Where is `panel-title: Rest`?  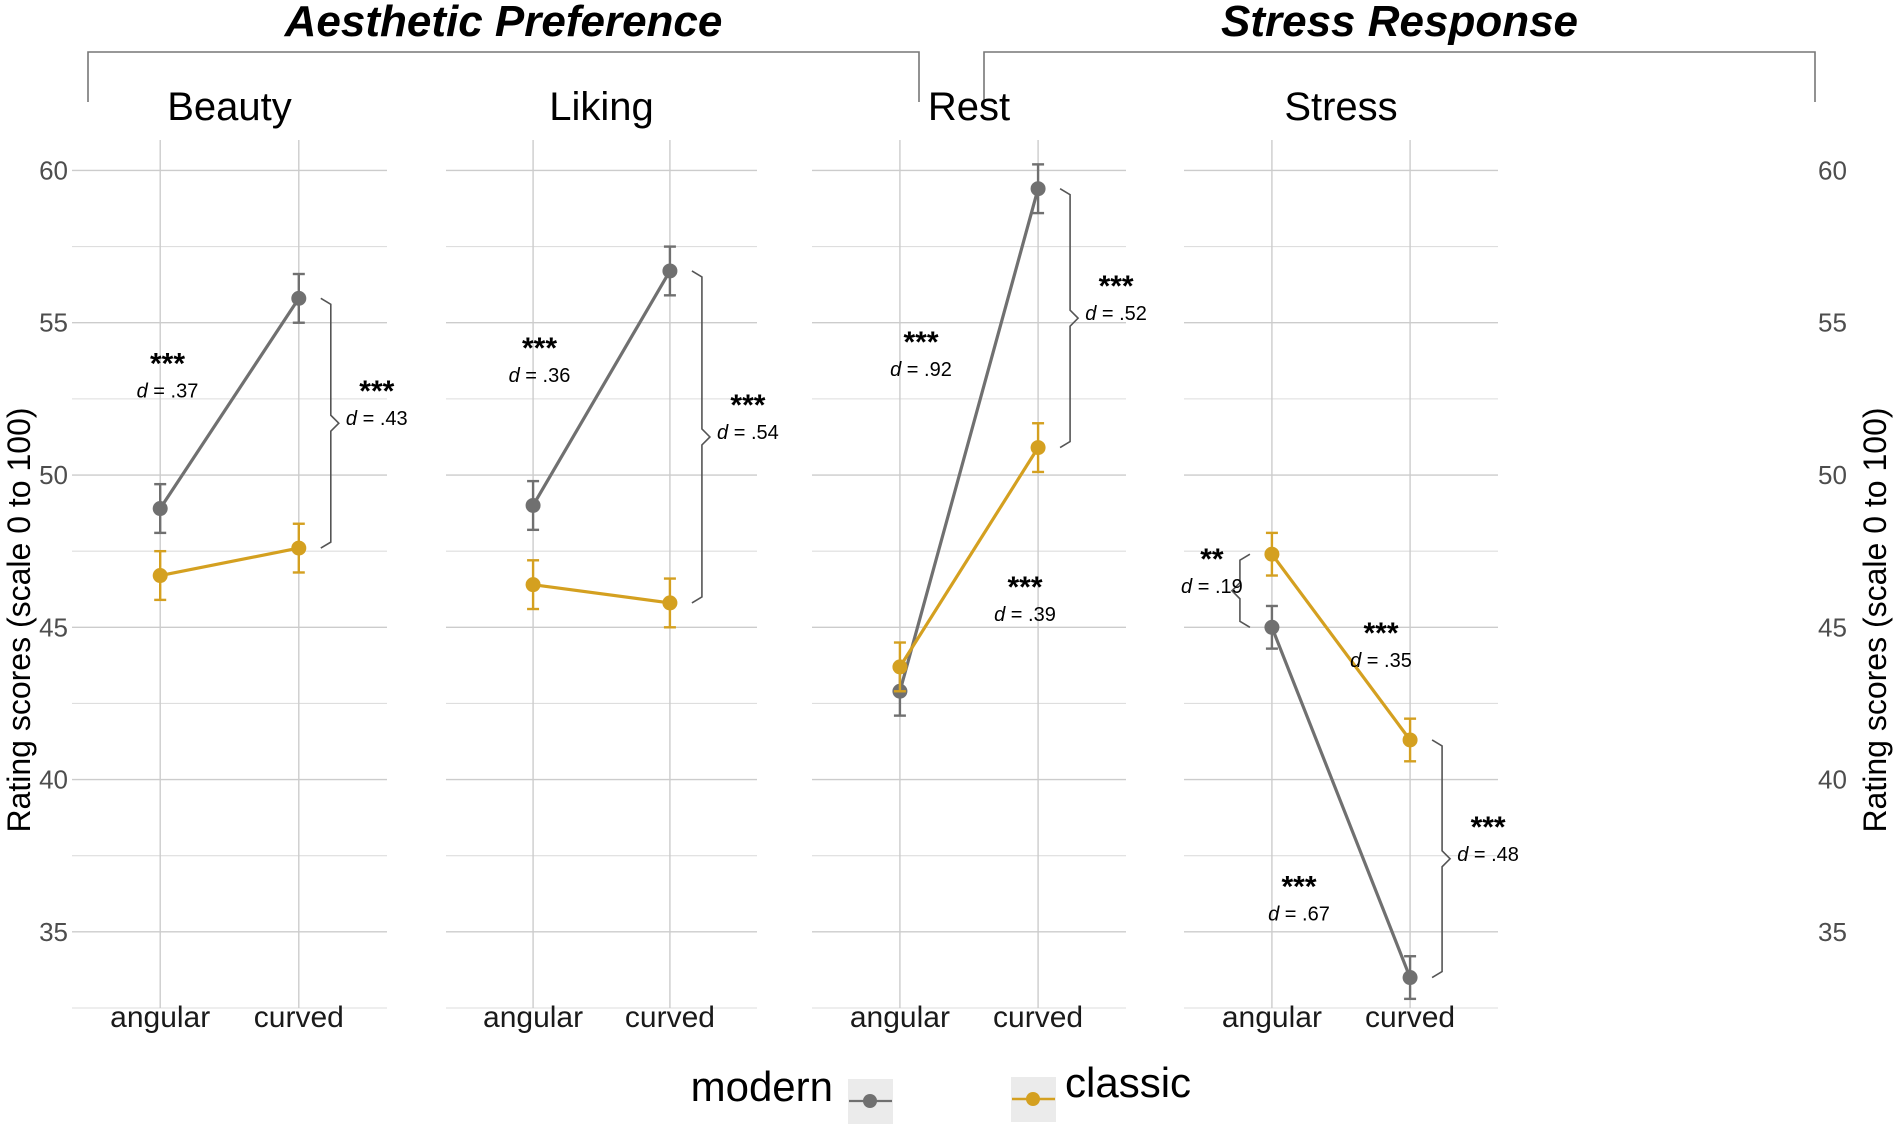 panel-title: Rest is located at coordinates (969, 107).